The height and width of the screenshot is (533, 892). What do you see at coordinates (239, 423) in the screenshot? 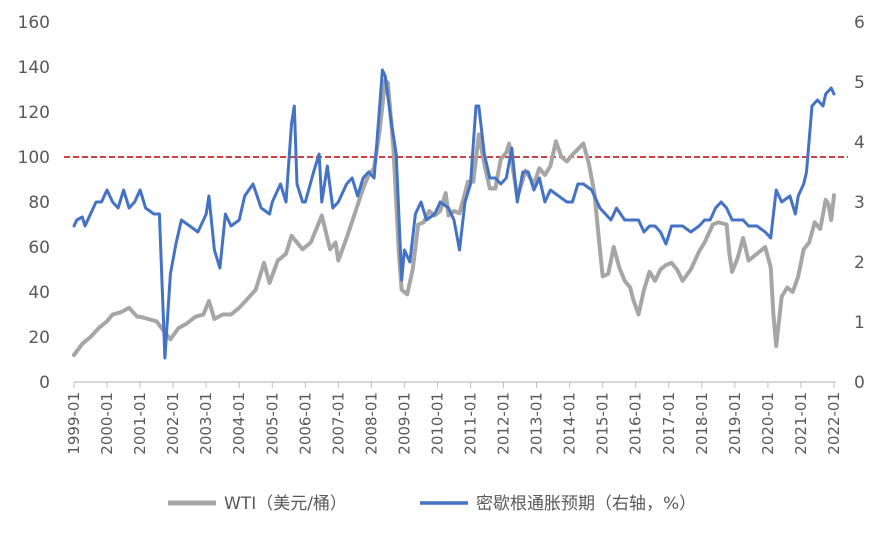
I see `x-tick-label: 2004-01` at bounding box center [239, 423].